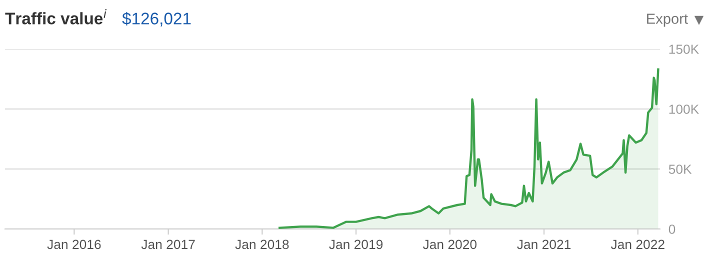 This screenshot has width=711, height=260. Describe the element at coordinates (356, 245) in the screenshot. I see `x-tick-label: Jan 2019` at that location.